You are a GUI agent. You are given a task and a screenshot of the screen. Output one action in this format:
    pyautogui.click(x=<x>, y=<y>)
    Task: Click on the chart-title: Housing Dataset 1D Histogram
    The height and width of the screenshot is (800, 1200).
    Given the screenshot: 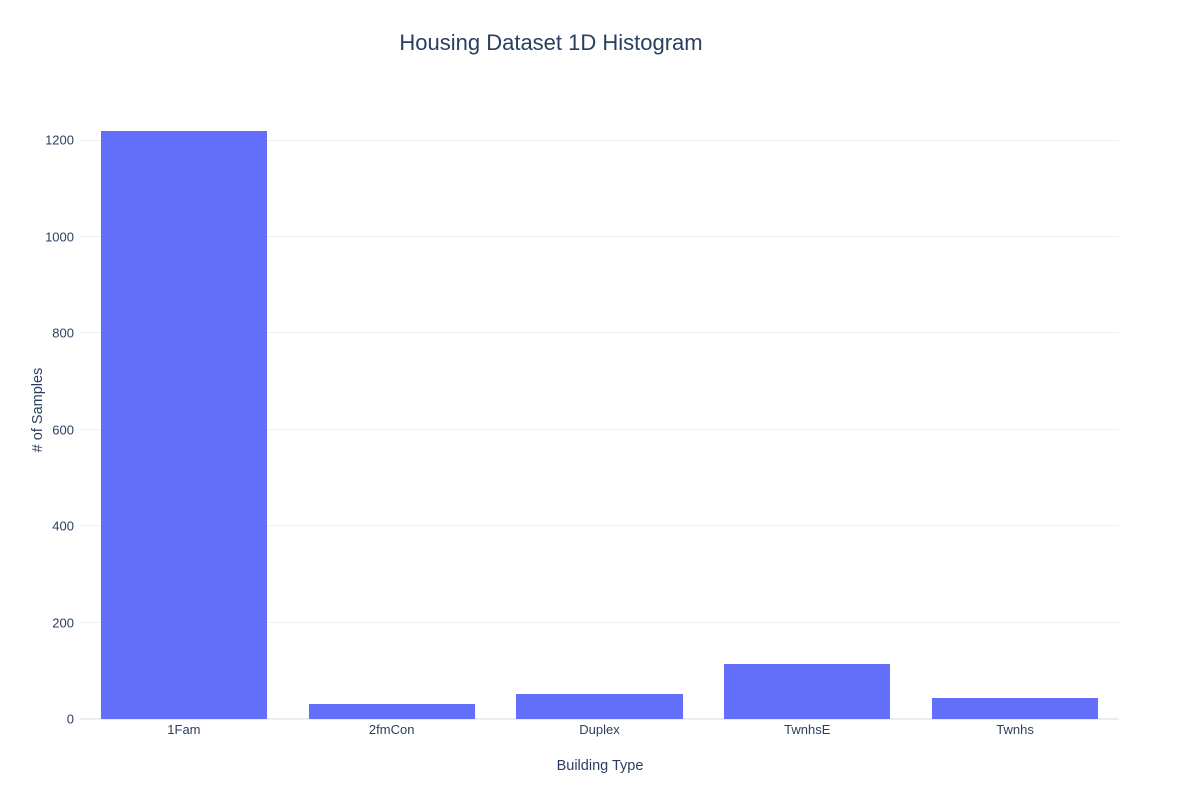 What is the action you would take?
    pyautogui.click(x=551, y=42)
    